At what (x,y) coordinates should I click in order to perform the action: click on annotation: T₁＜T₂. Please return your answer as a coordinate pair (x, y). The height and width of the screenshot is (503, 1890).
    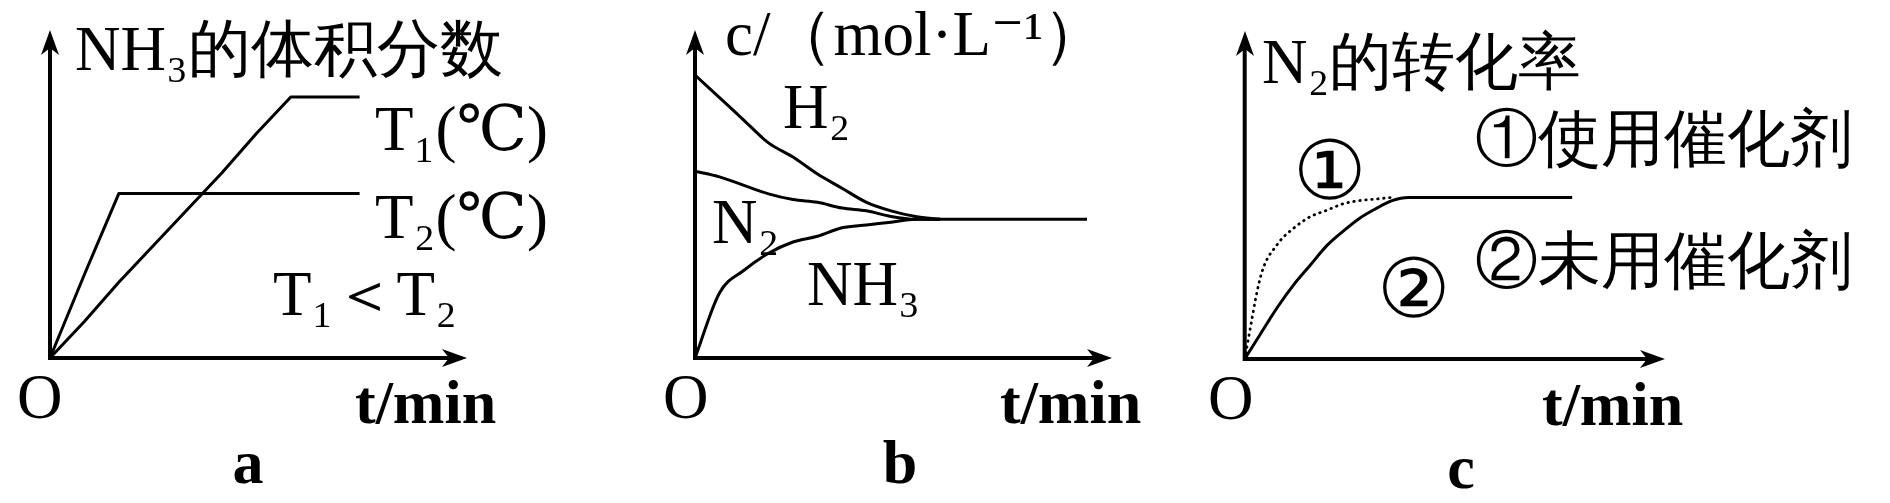
    Looking at the image, I should click on (365, 294).